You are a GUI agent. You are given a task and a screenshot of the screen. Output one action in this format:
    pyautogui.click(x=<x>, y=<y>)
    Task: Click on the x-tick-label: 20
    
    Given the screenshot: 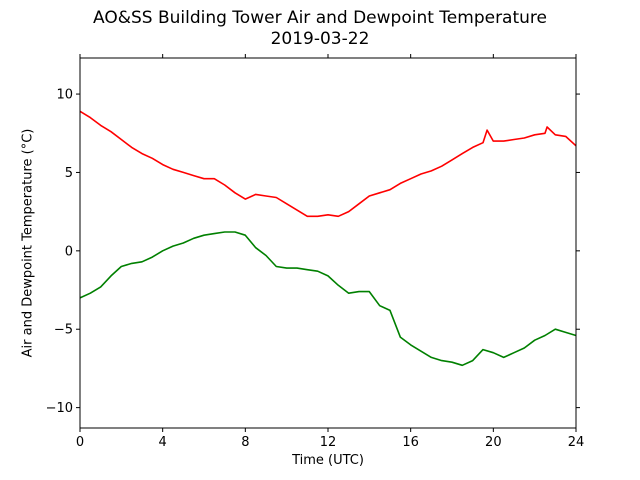 What is the action you would take?
    pyautogui.click(x=493, y=442)
    